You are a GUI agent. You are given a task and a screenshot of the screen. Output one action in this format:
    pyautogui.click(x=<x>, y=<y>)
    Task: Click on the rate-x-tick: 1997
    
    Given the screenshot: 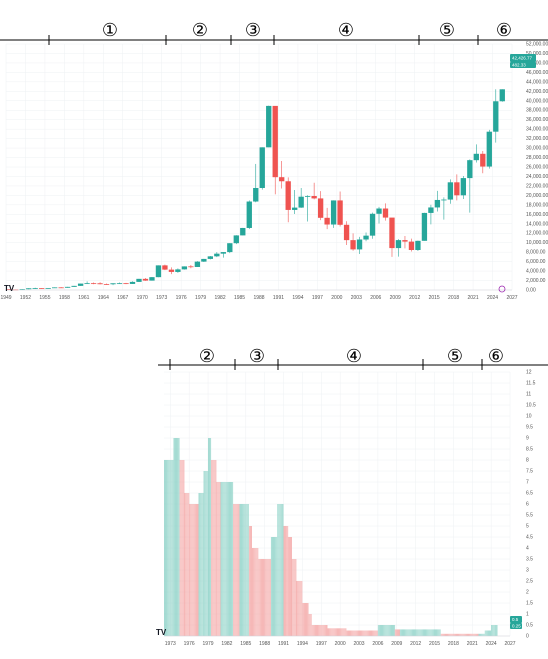 What is the action you would take?
    pyautogui.click(x=321, y=644)
    